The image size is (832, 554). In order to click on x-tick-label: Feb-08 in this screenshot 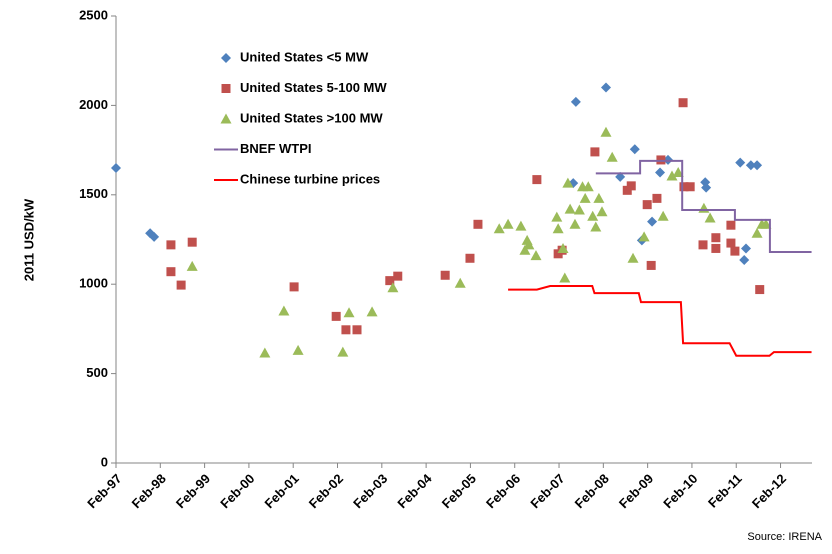, I will do `click(592, 491)`.